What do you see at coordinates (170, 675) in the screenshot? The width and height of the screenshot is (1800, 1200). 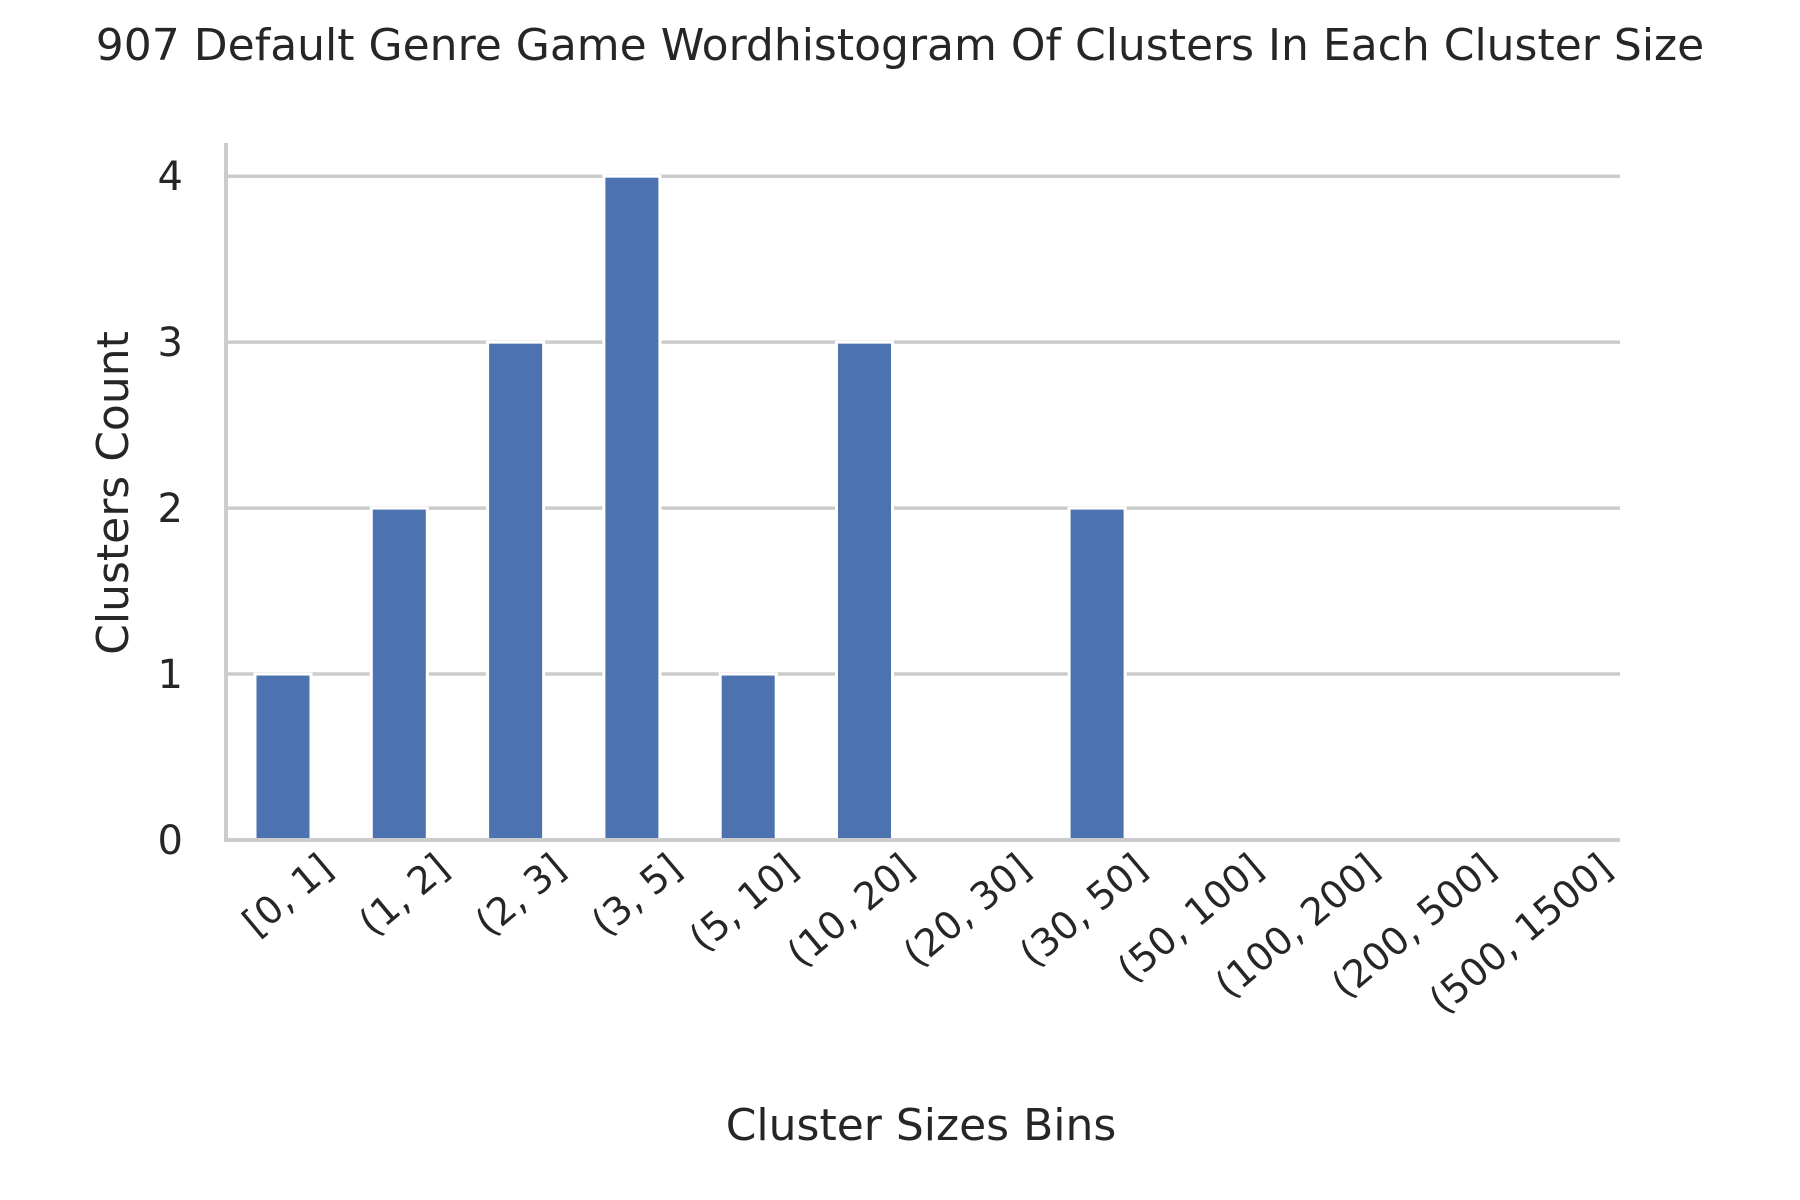 I see `y-tick-label: 1` at bounding box center [170, 675].